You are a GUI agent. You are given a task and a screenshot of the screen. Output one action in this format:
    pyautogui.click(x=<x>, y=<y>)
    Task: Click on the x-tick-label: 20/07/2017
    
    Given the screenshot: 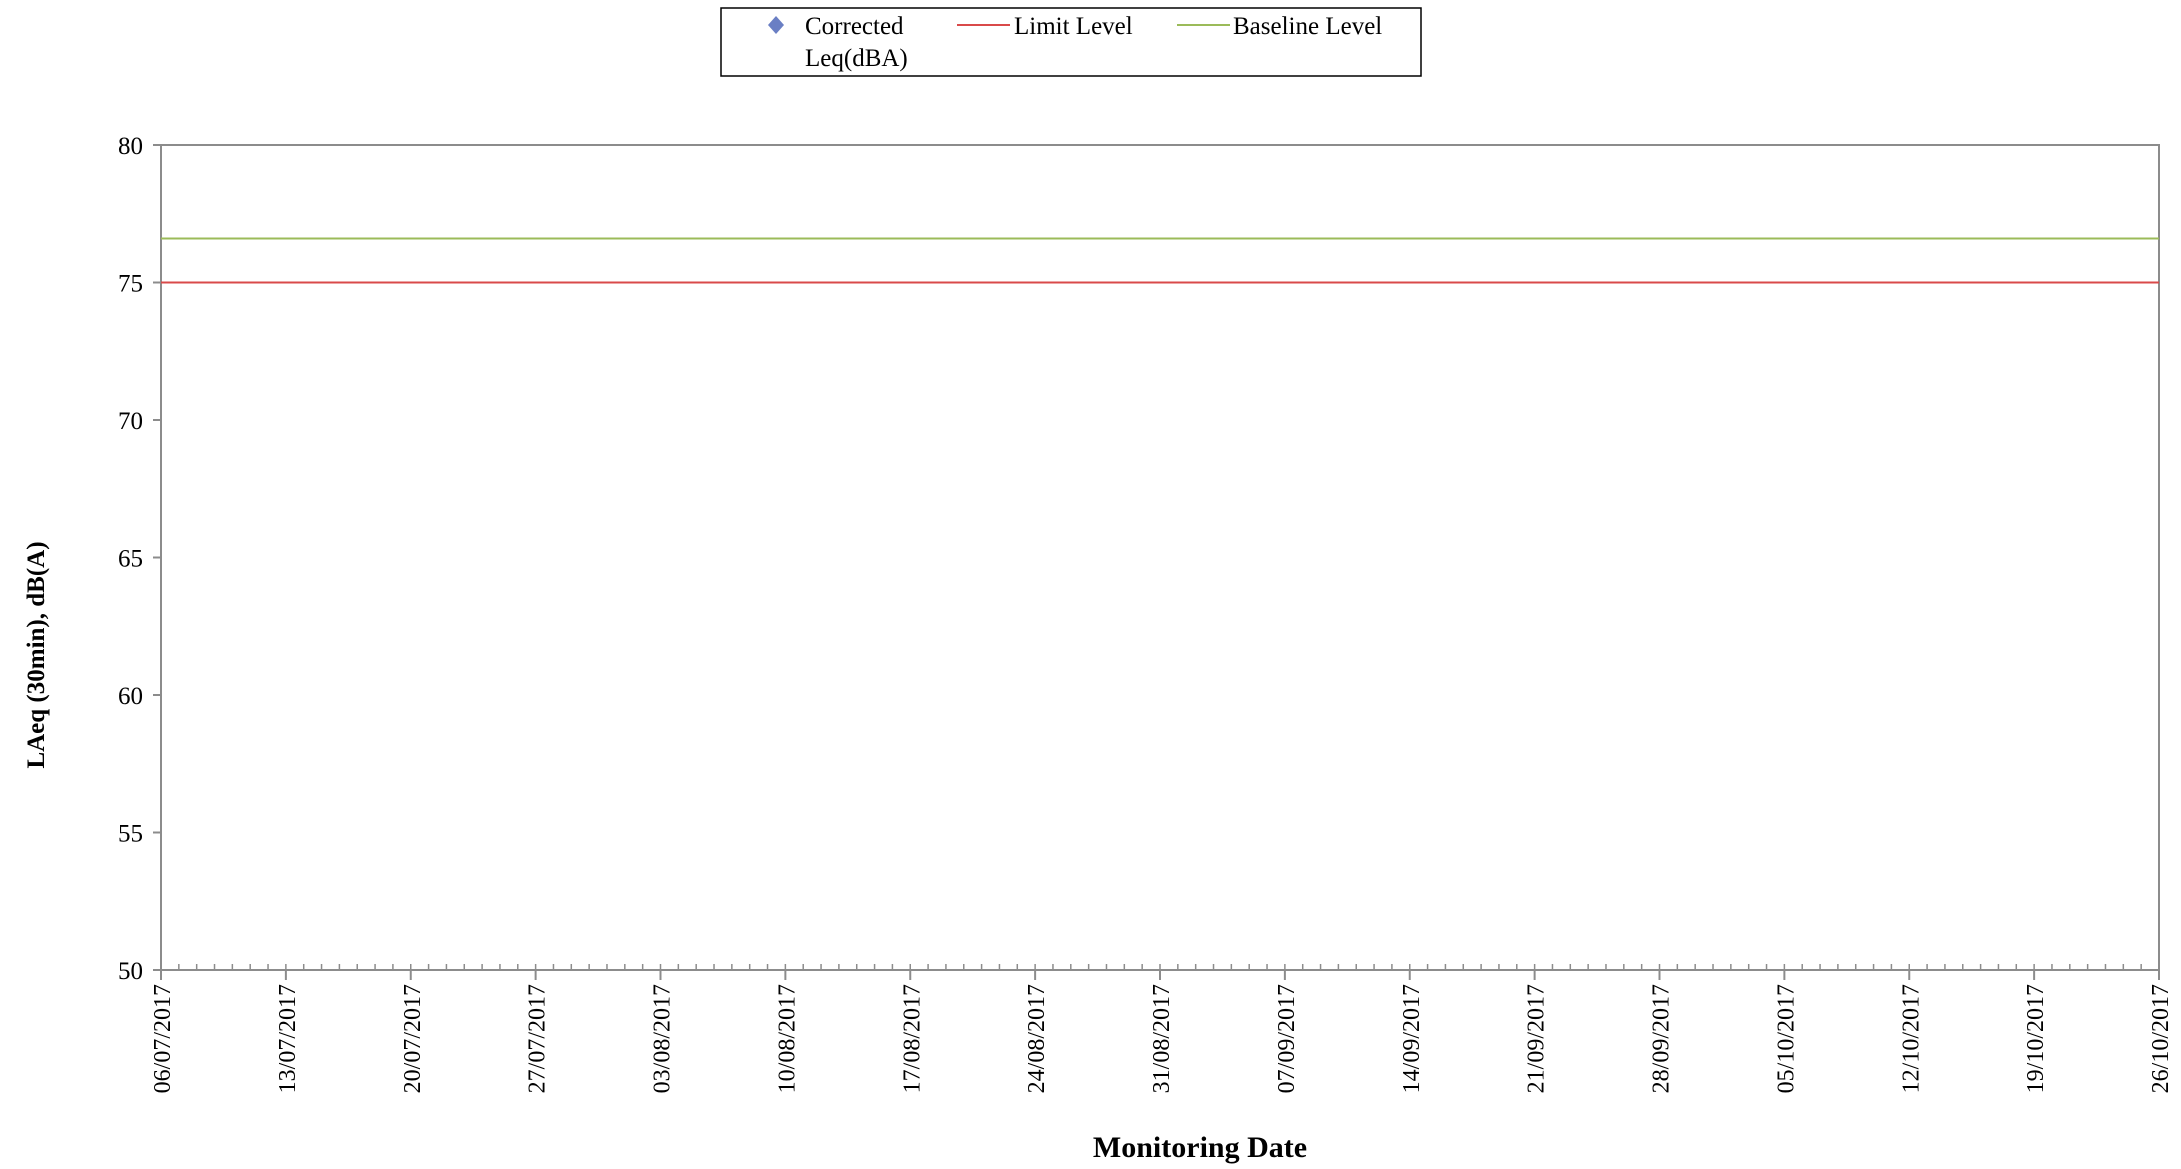 What is the action you would take?
    pyautogui.click(x=413, y=1038)
    